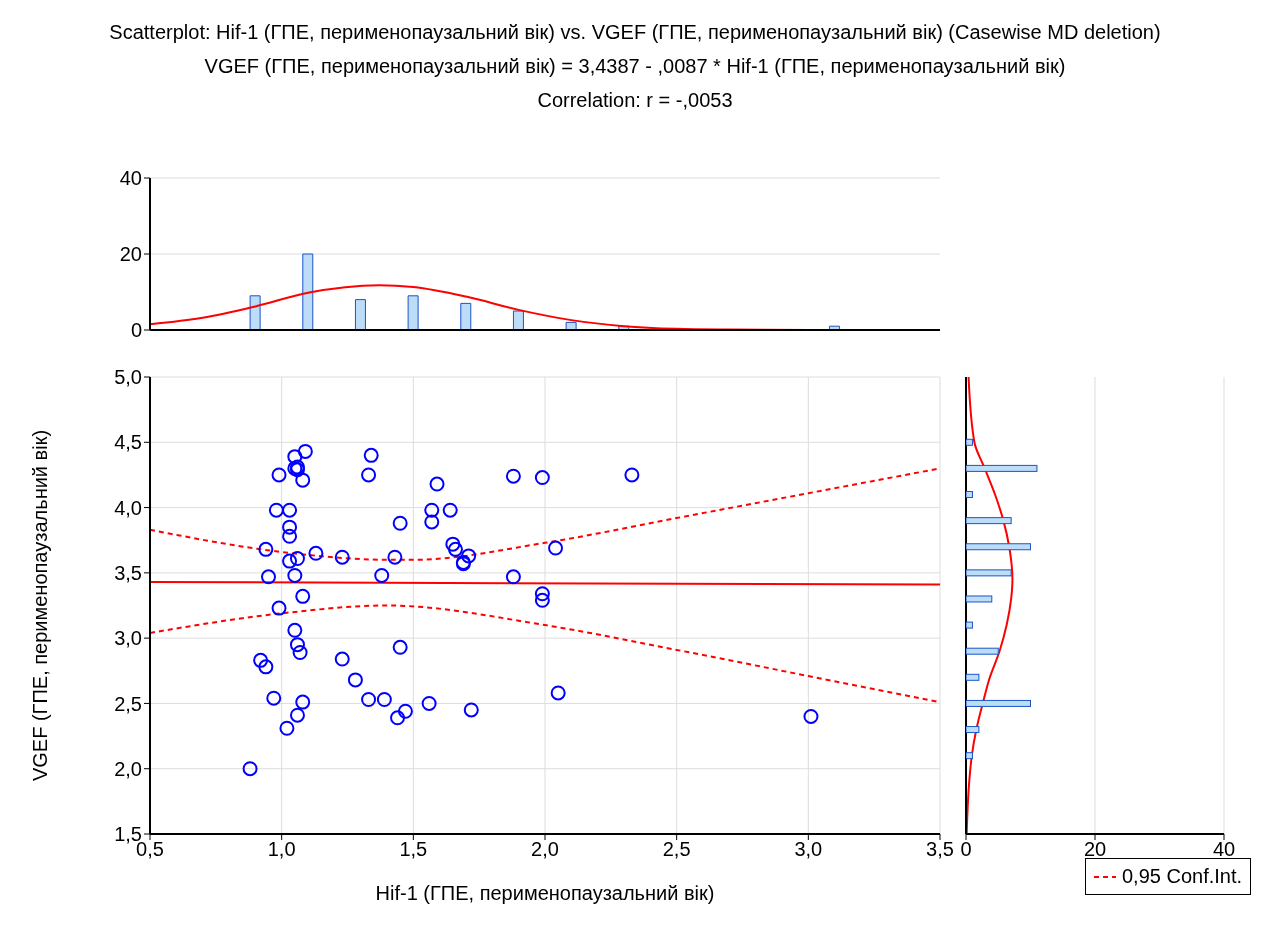  What do you see at coordinates (130, 254) in the screenshot?
I see `y-tick-label: 20` at bounding box center [130, 254].